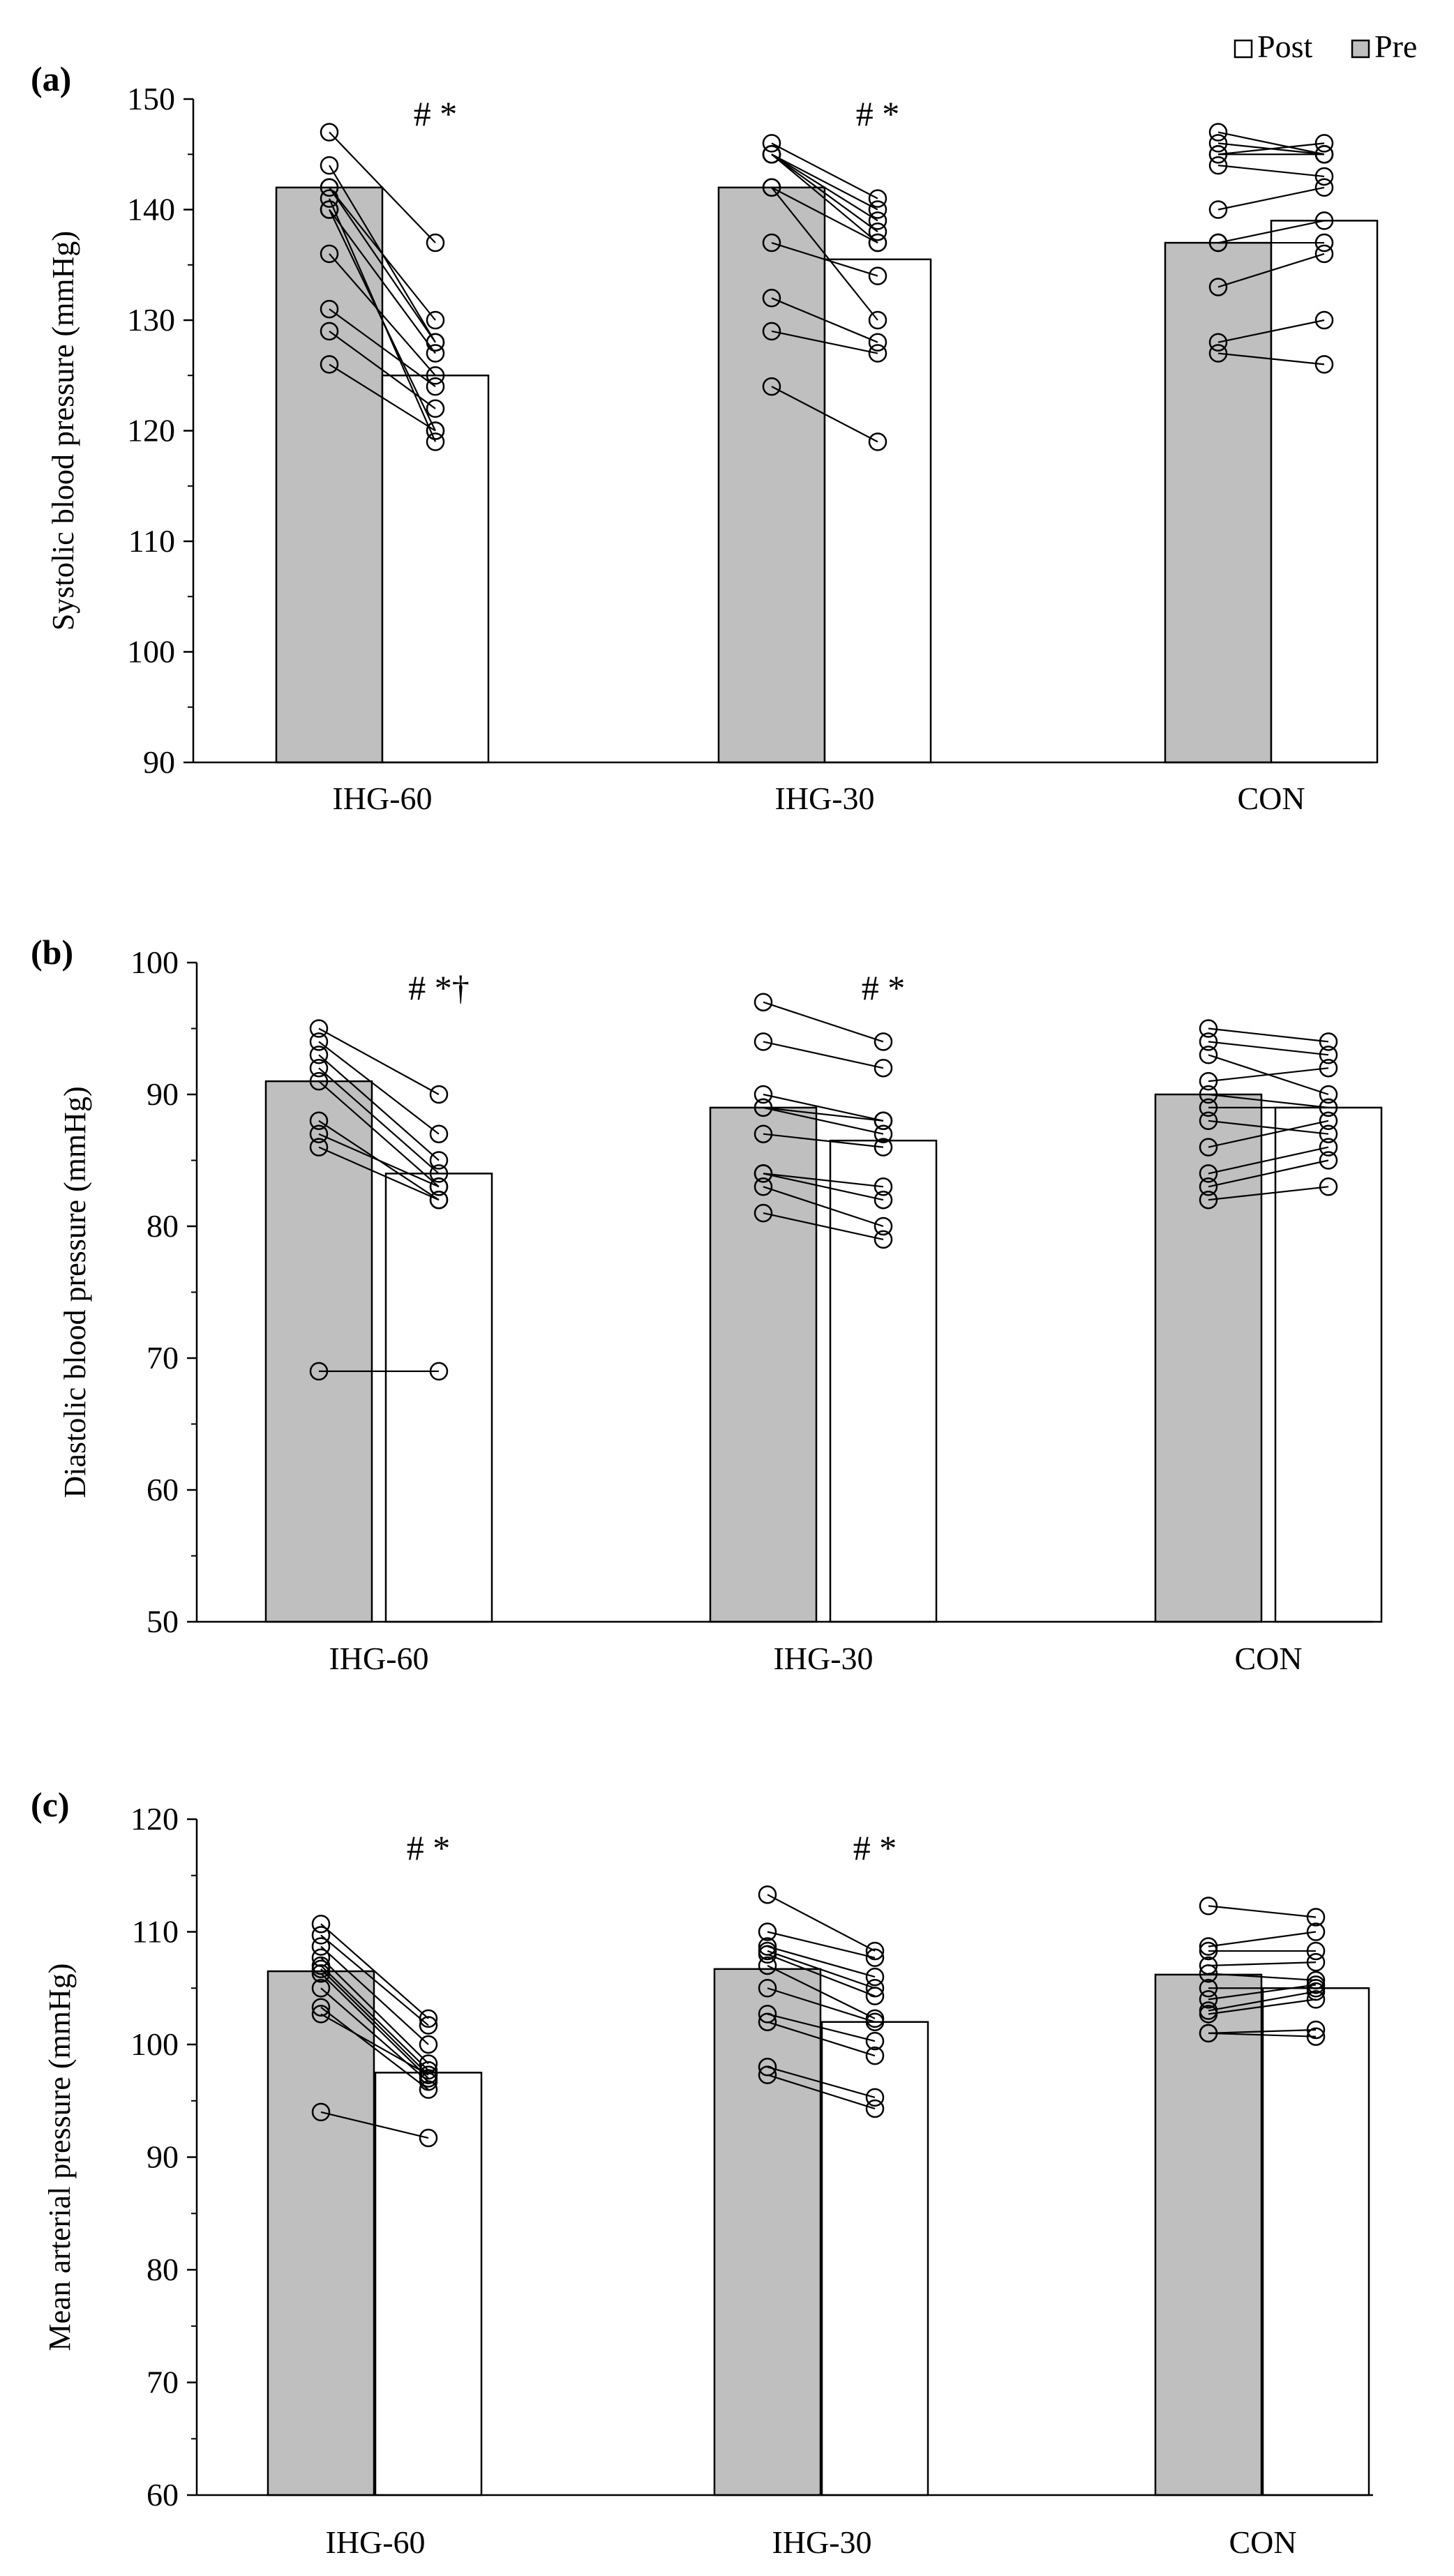 Image resolution: width=1454 pixels, height=2576 pixels. Describe the element at coordinates (1243, 49) in the screenshot. I see `legend-post-swatch` at that location.